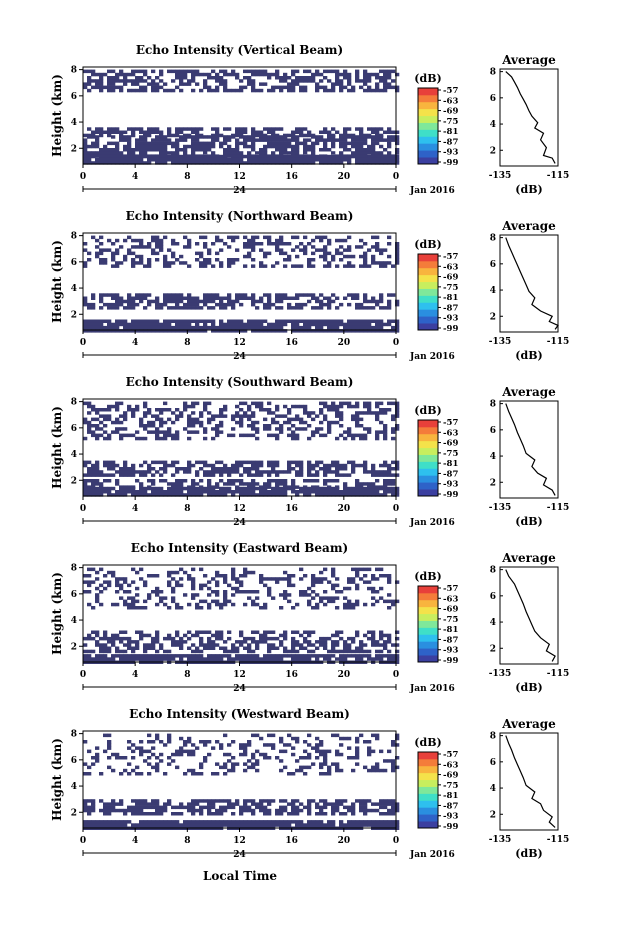  Describe the element at coordinates (450, 101) in the screenshot. I see `colorbar-tick-label: -63` at that location.